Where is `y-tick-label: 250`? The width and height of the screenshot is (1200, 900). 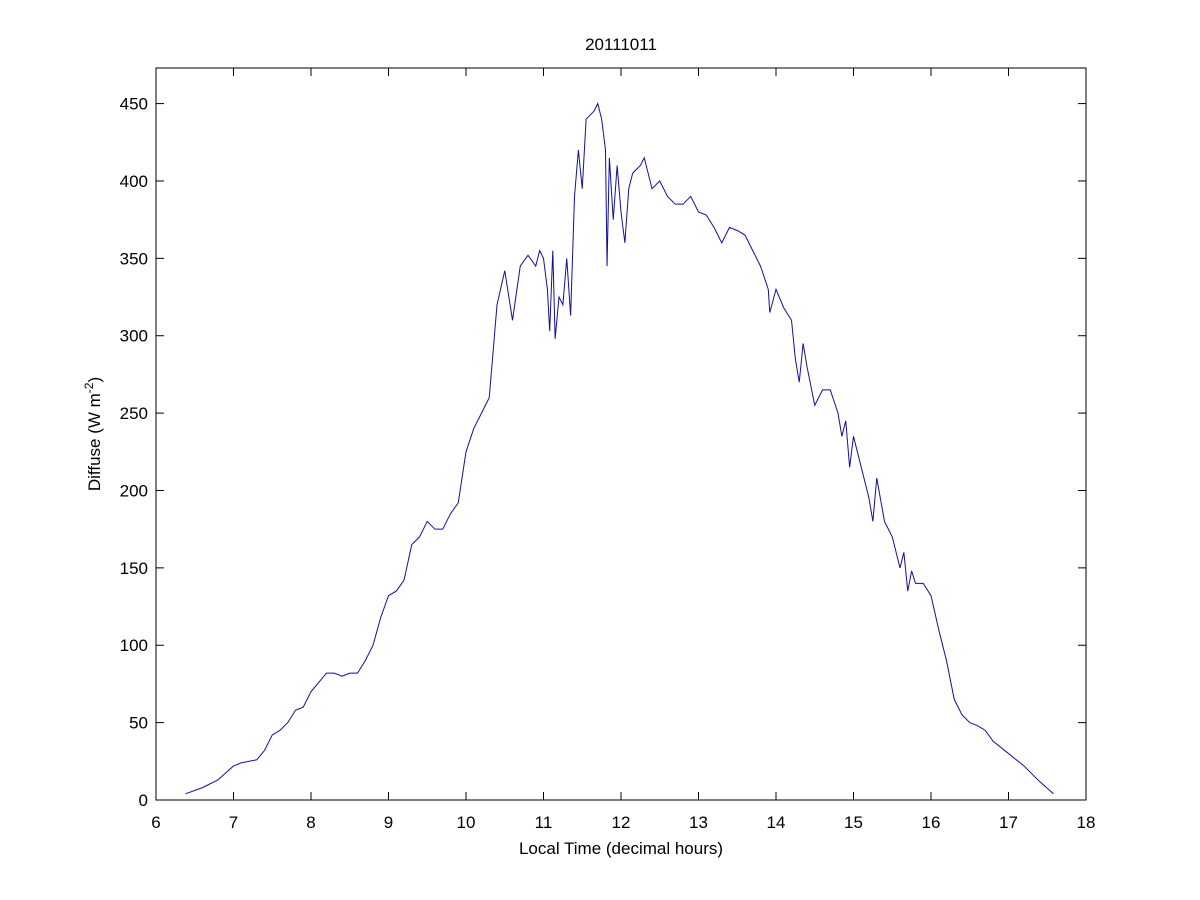 y-tick-label: 250 is located at coordinates (134, 413).